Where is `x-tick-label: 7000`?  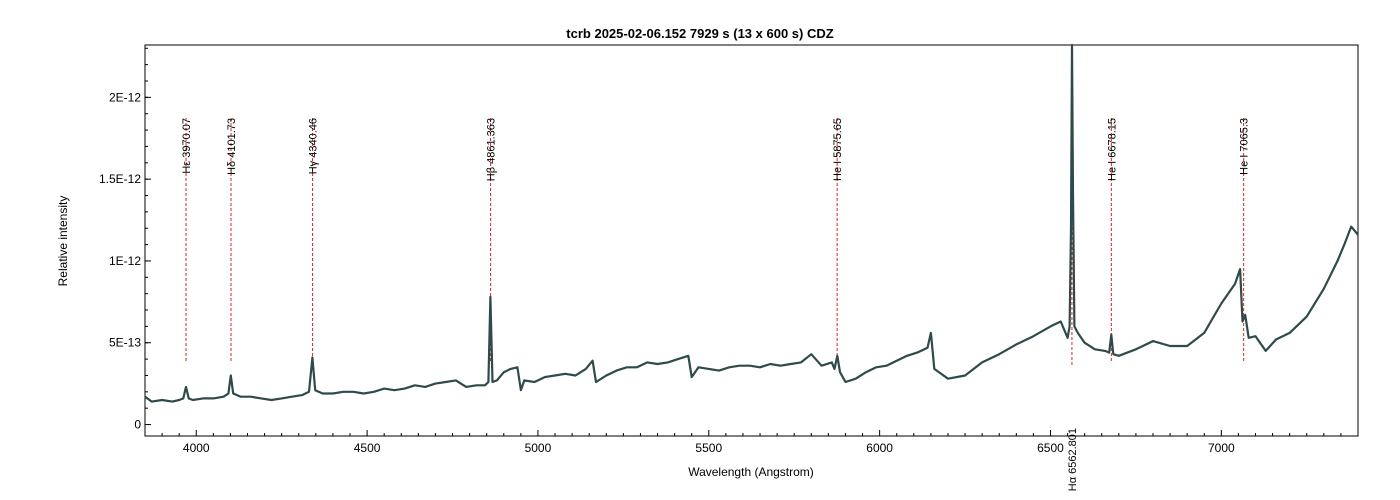
x-tick-label: 7000 is located at coordinates (1221, 448).